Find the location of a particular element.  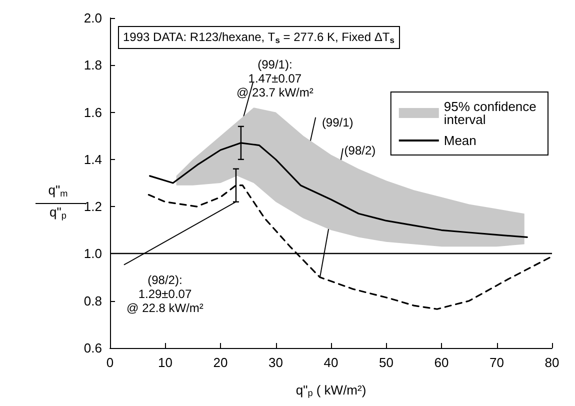

annotation: (98/2): 1.29±0.07 @ 22.8 kW/m² is located at coordinates (165, 293).